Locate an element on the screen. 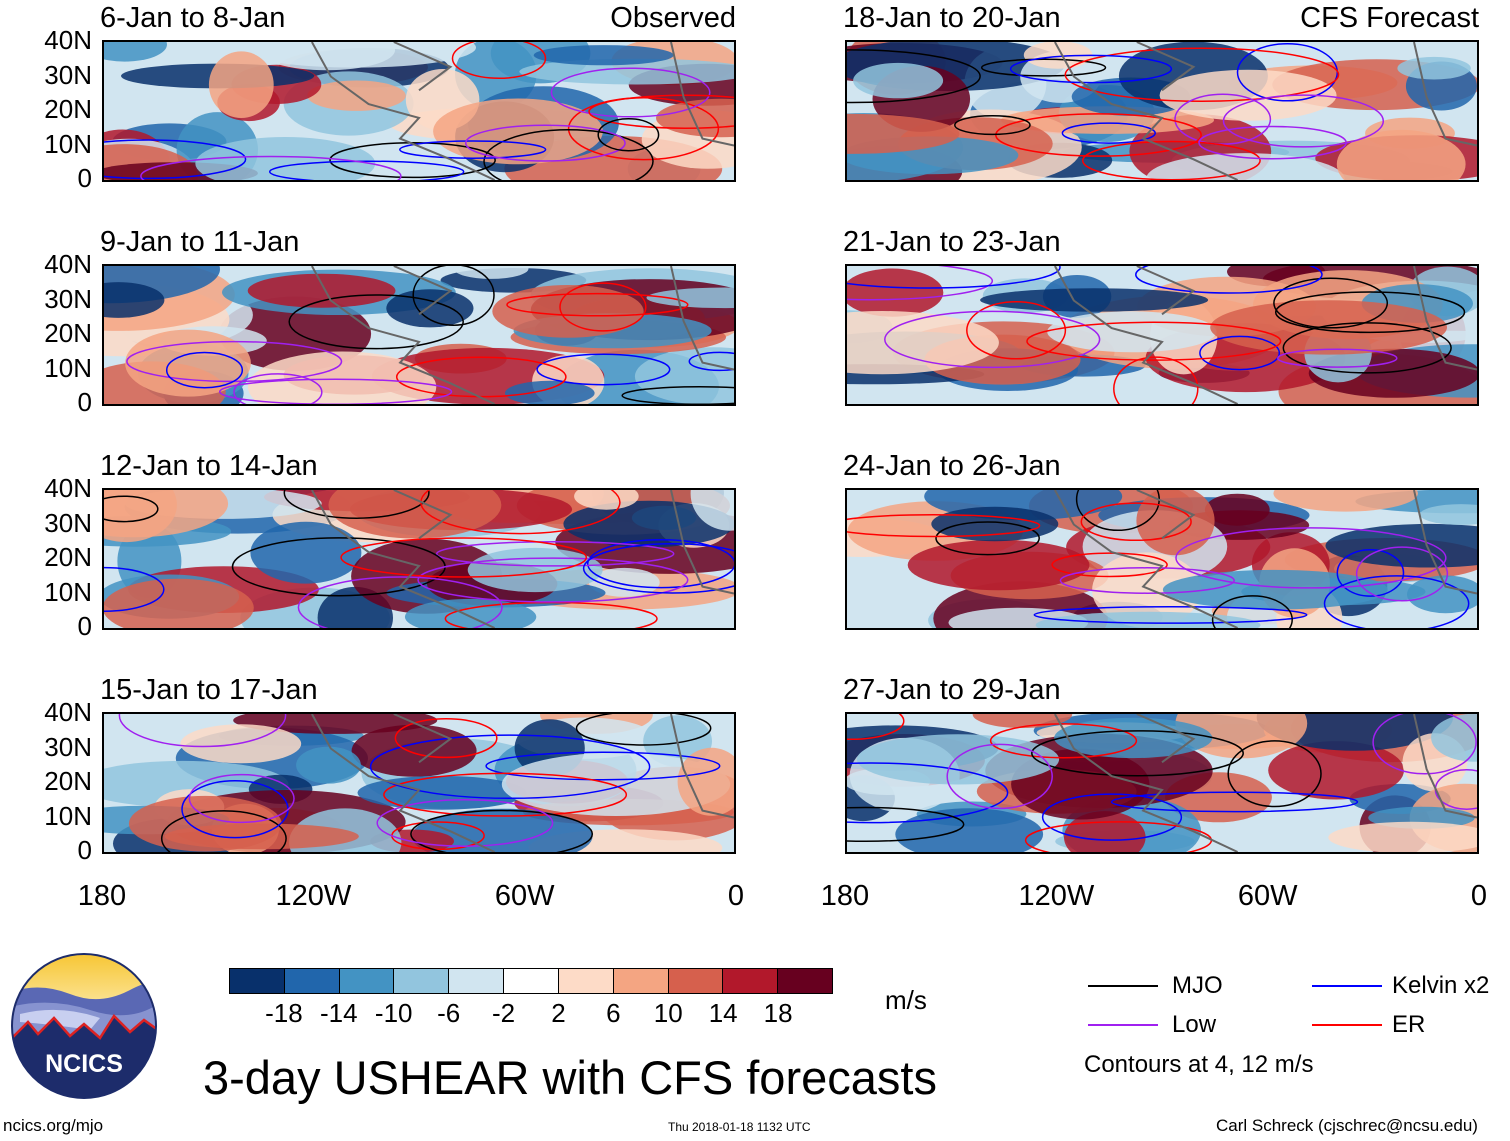 This screenshot has width=1510, height=1141. legend-label-low: Low is located at coordinates (1194, 1024).